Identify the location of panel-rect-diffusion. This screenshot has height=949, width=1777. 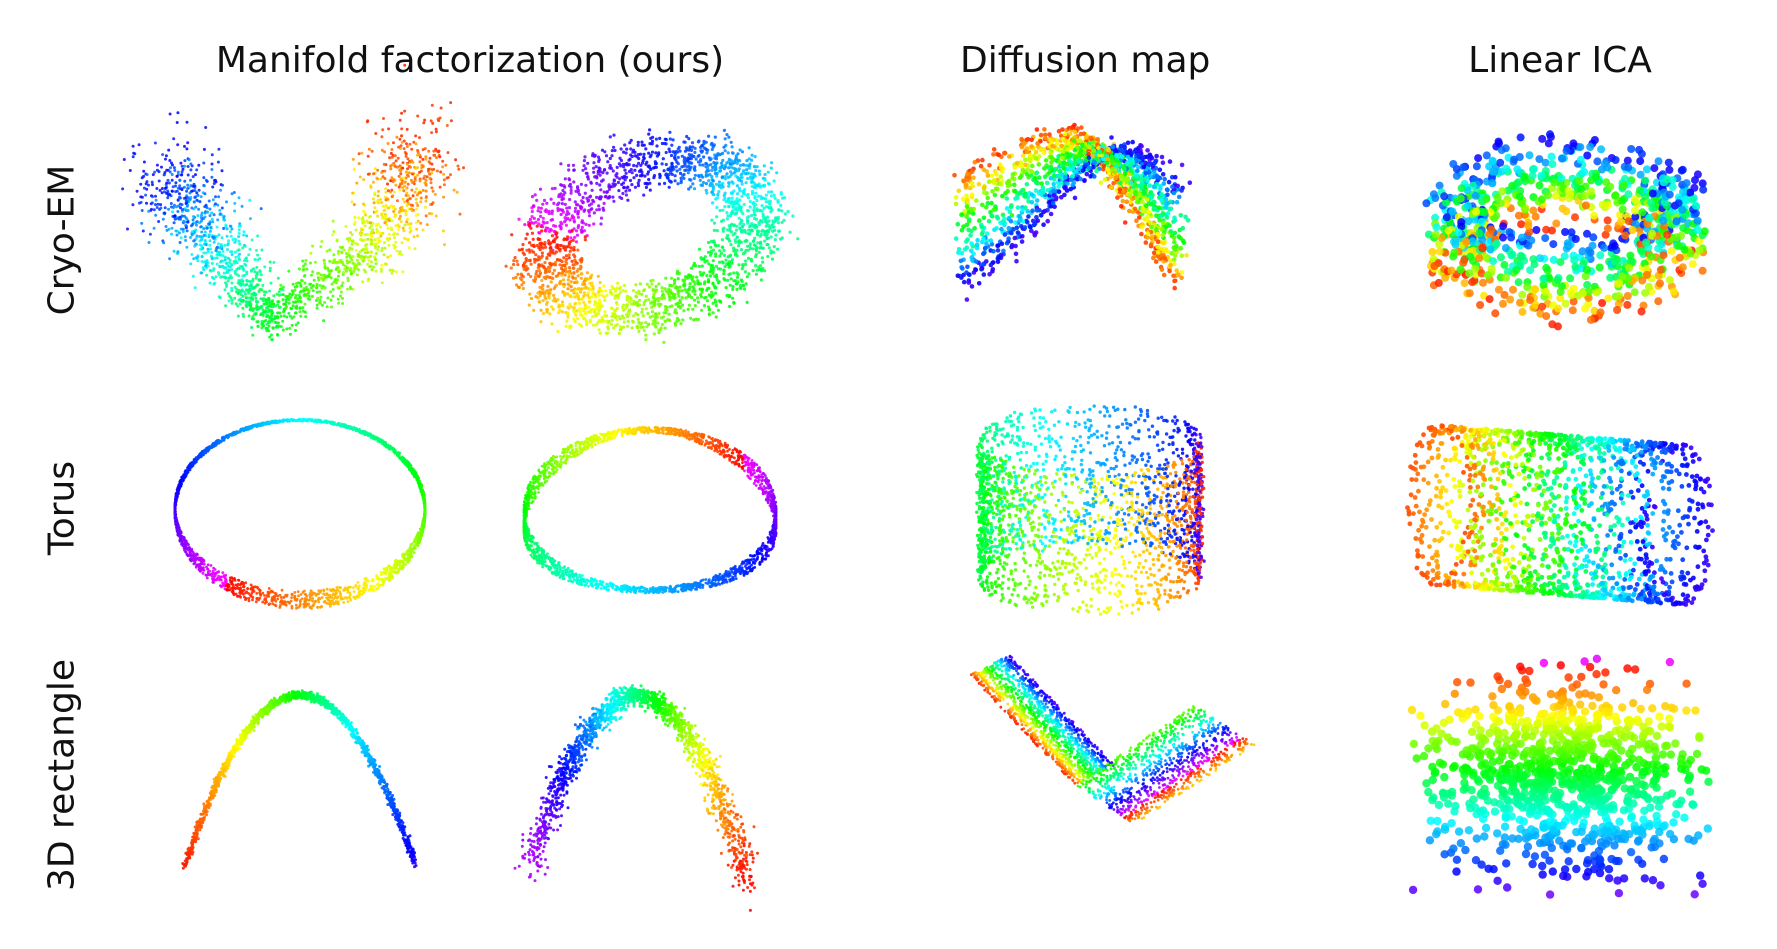
(1105, 772).